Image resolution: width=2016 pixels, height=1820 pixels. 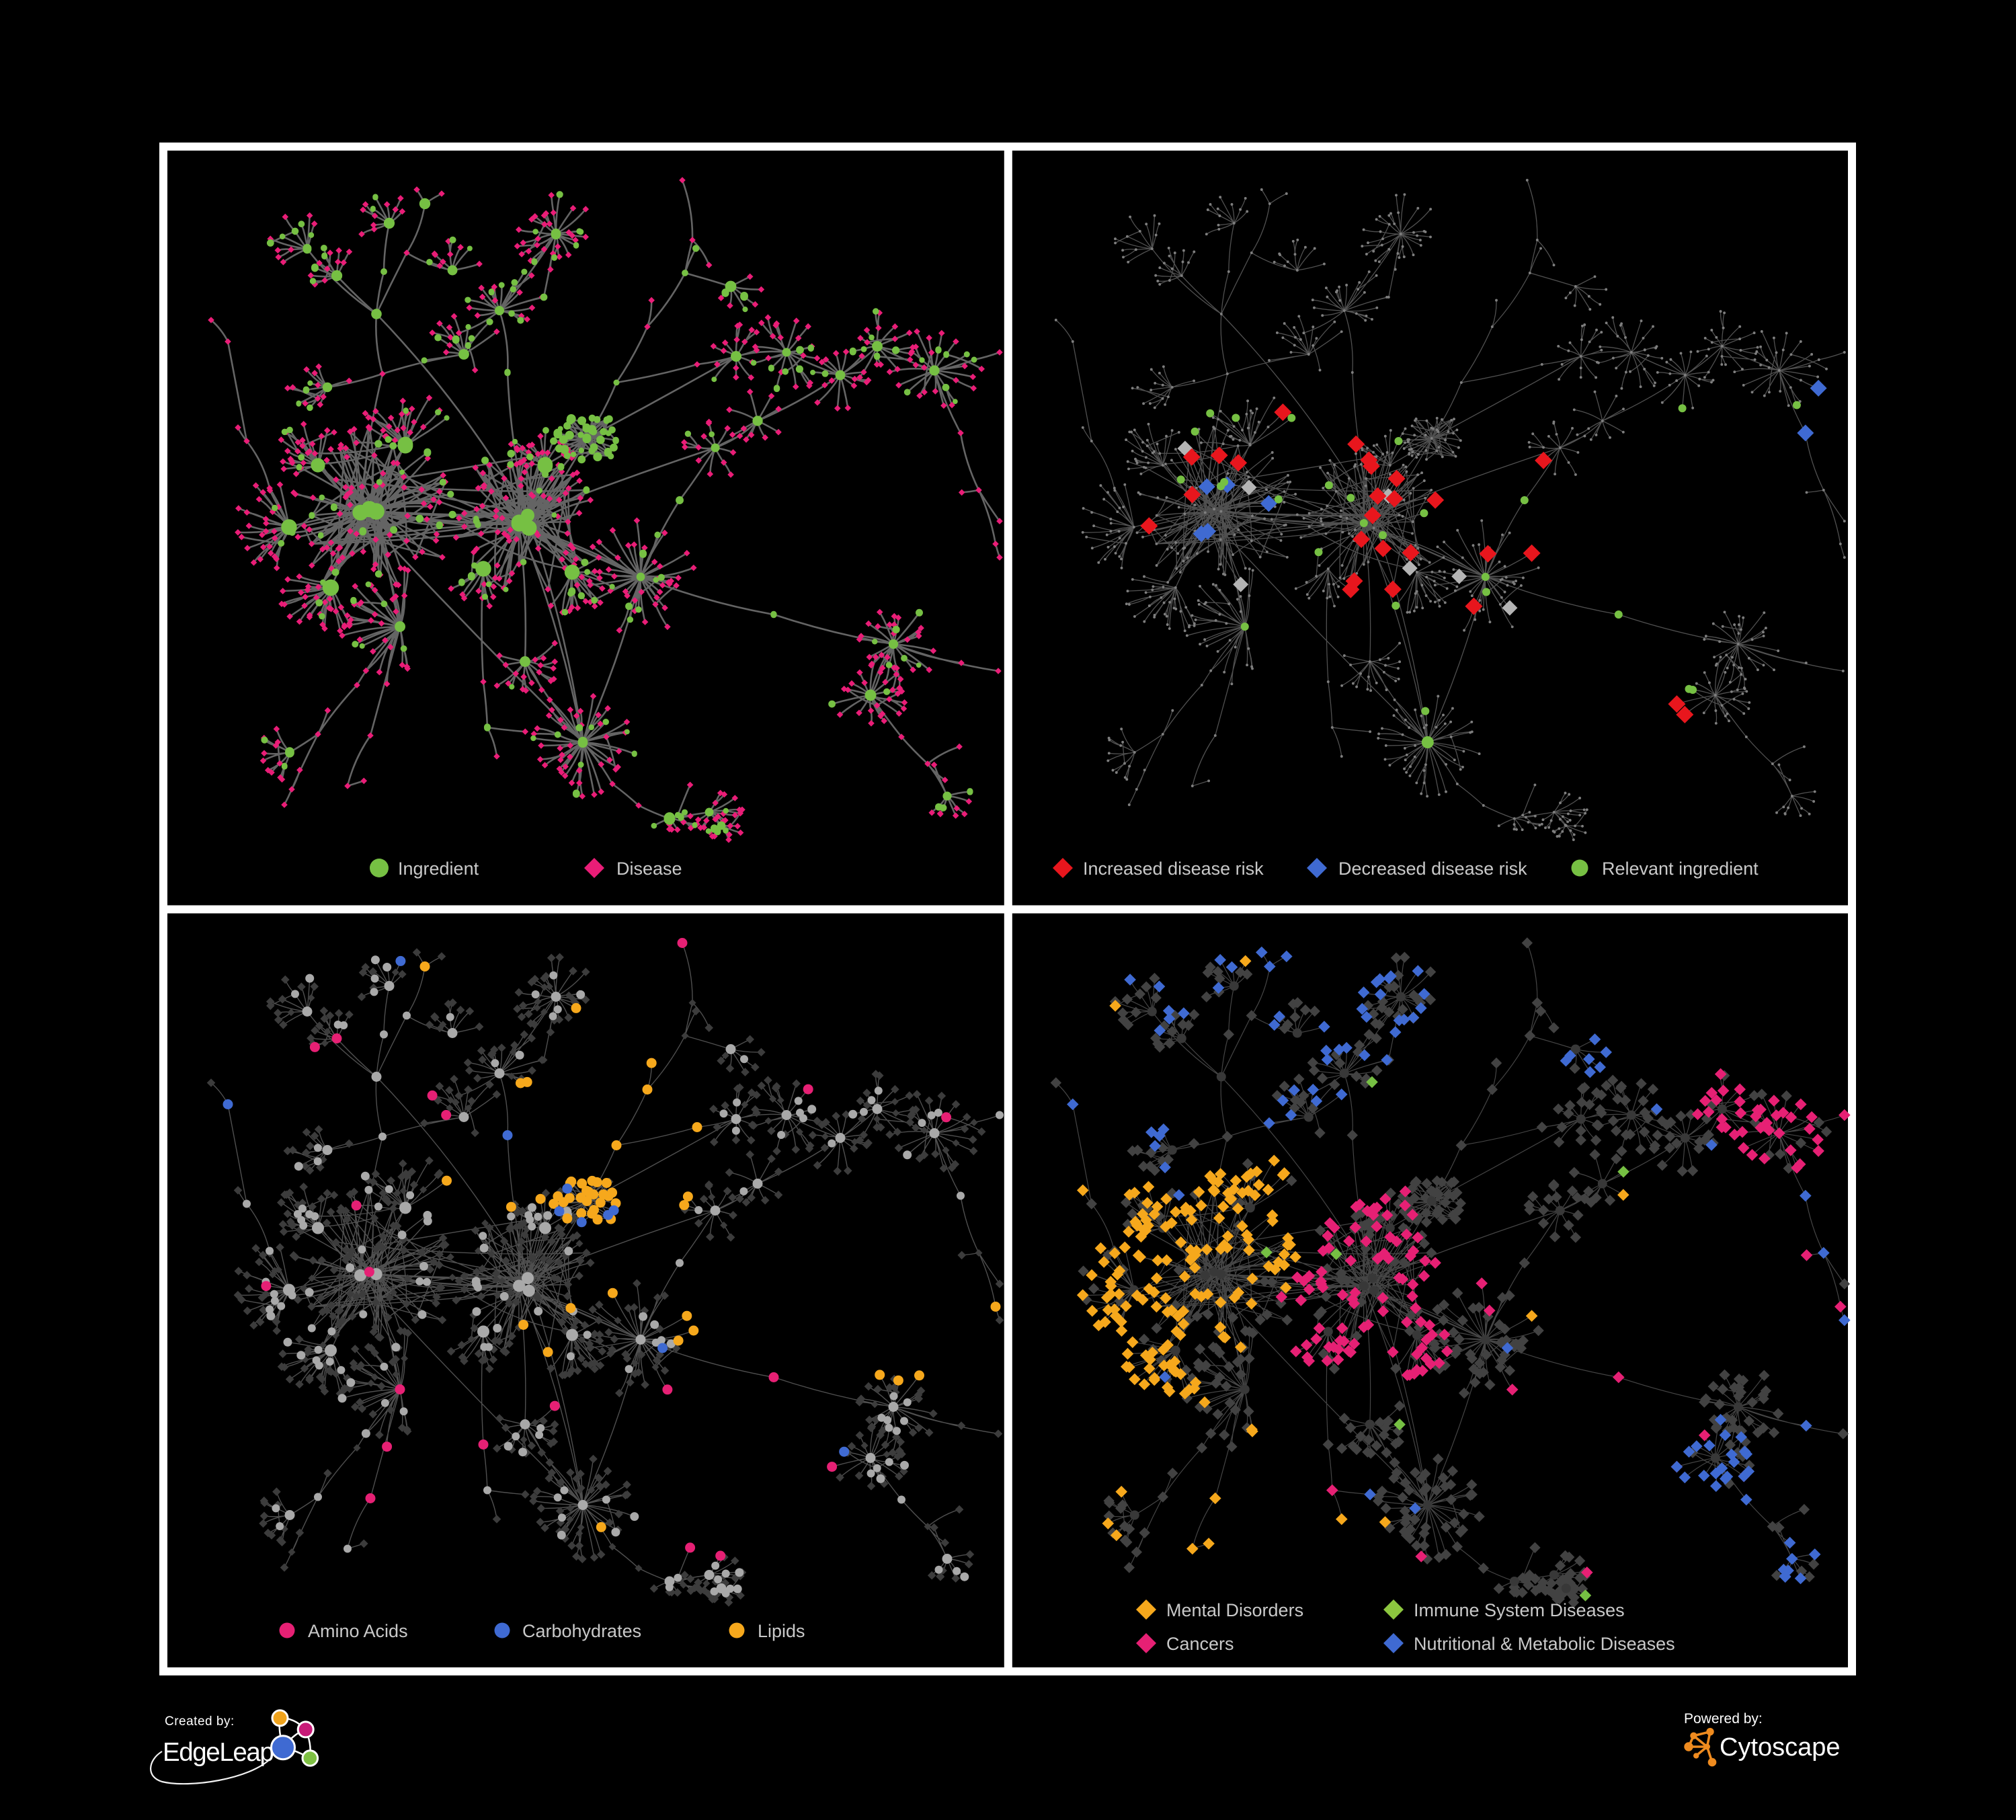 I want to click on svg-text: Carbohydrates, so click(x=581, y=1631).